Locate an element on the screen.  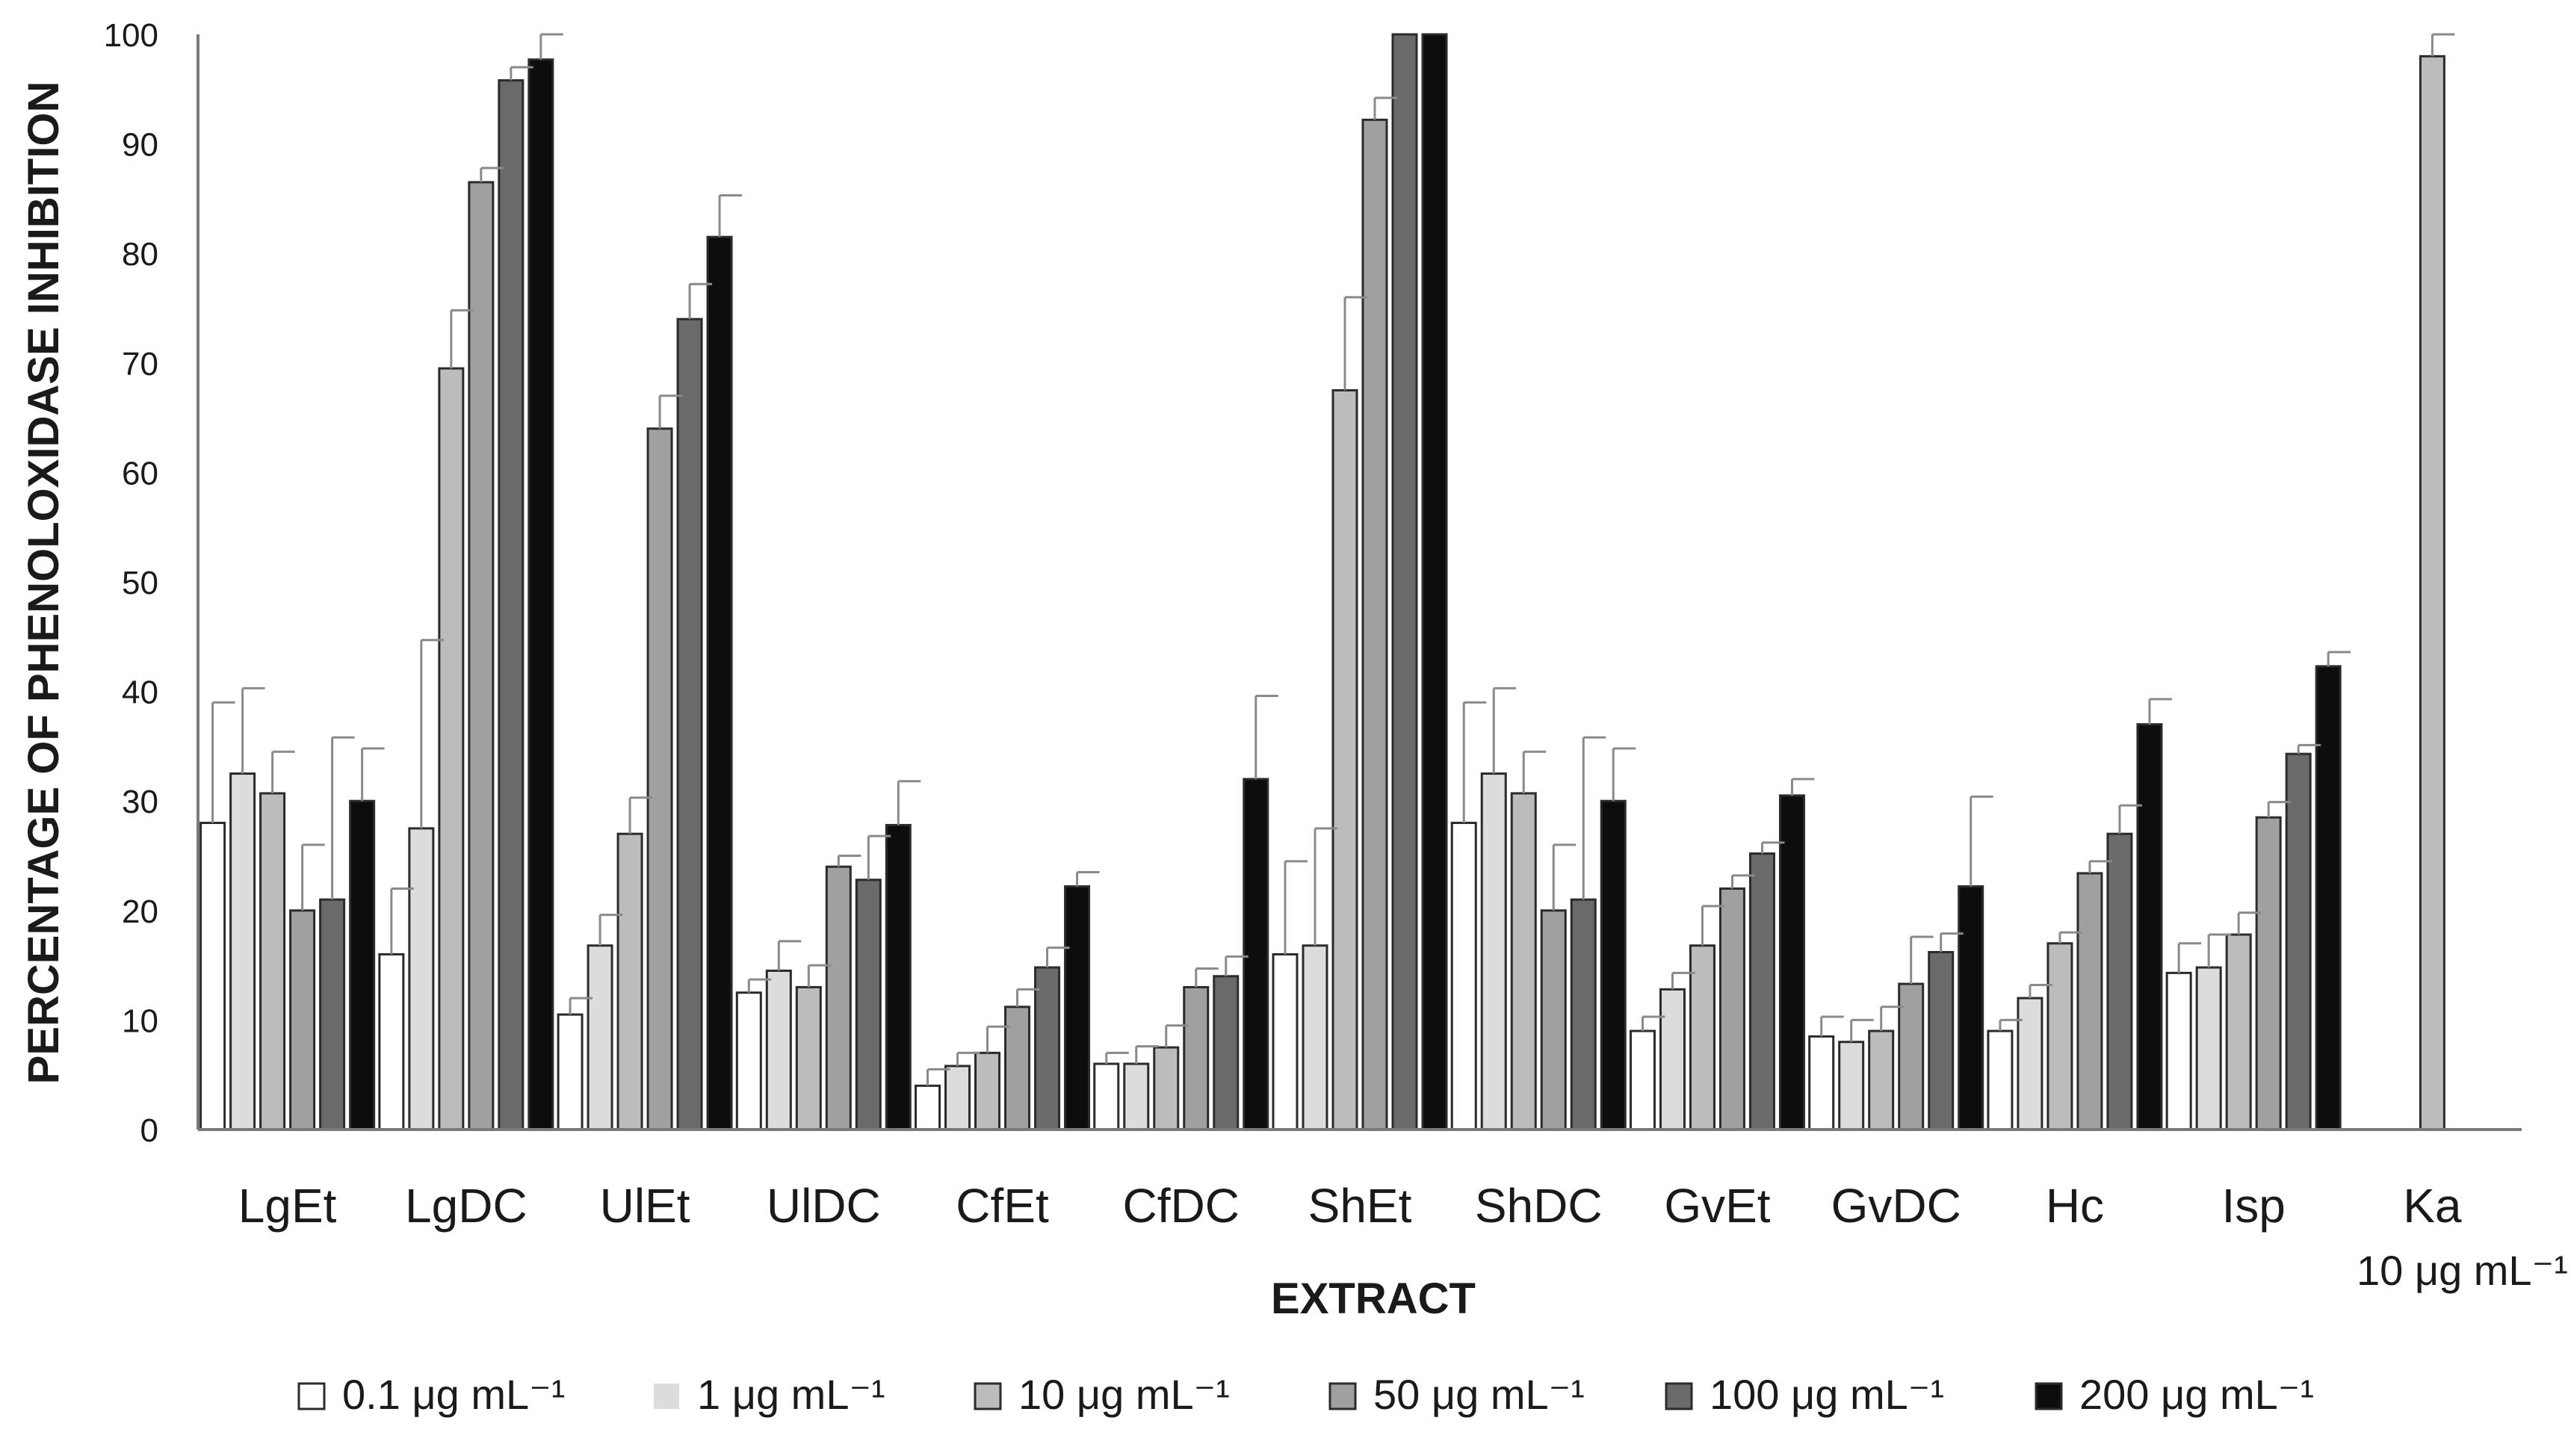
legend-label-series-1: 0.1 μg mL⁻¹ is located at coordinates (453, 1394).